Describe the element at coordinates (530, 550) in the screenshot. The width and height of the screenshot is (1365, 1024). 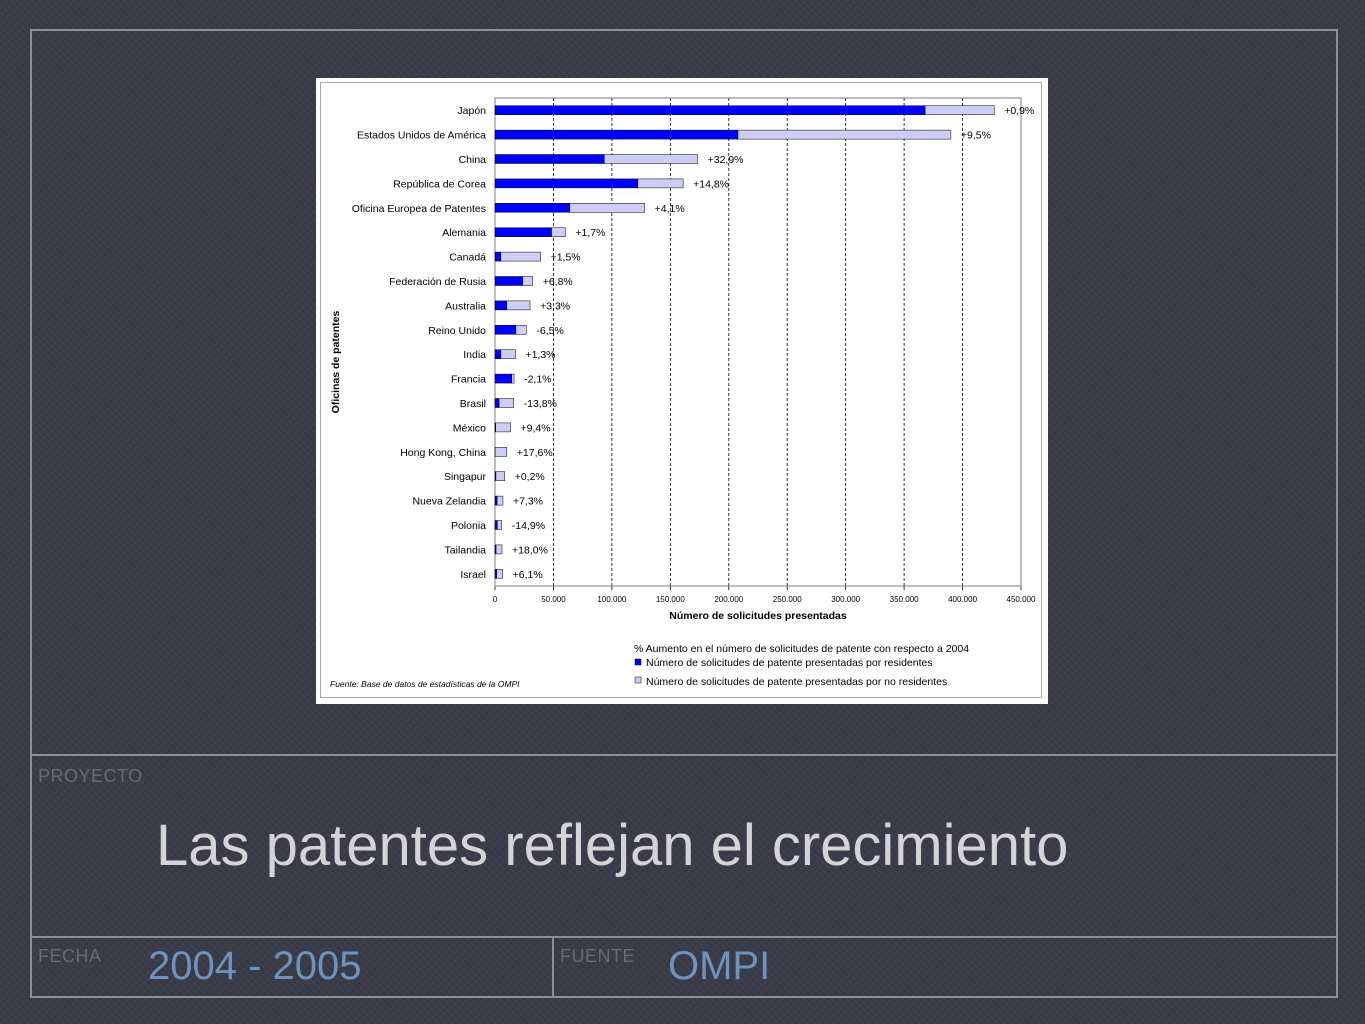
I see `growth-label-18: +18,0%` at that location.